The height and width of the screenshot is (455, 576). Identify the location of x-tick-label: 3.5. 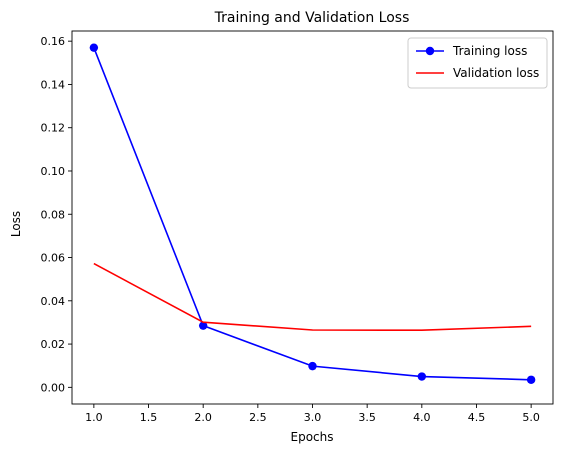
(367, 417).